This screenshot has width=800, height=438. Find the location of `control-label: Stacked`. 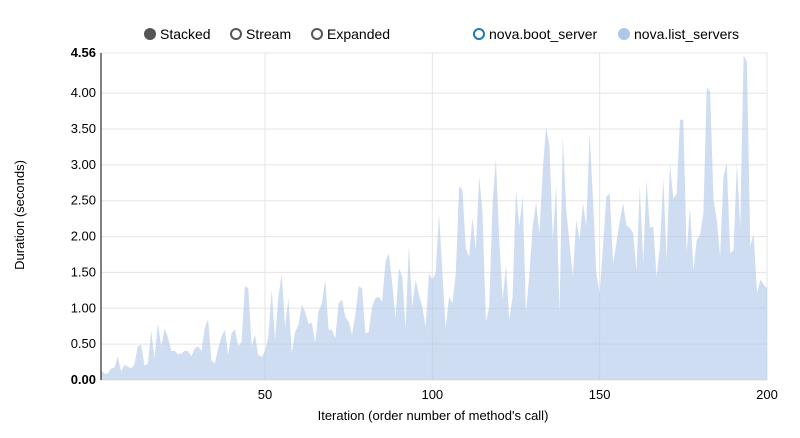

control-label: Stacked is located at coordinates (185, 34).